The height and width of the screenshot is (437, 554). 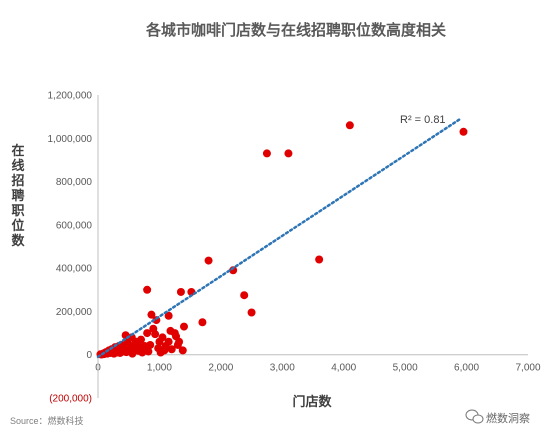 What do you see at coordinates (47, 420) in the screenshot?
I see `source-note: Source：燃数科技` at bounding box center [47, 420].